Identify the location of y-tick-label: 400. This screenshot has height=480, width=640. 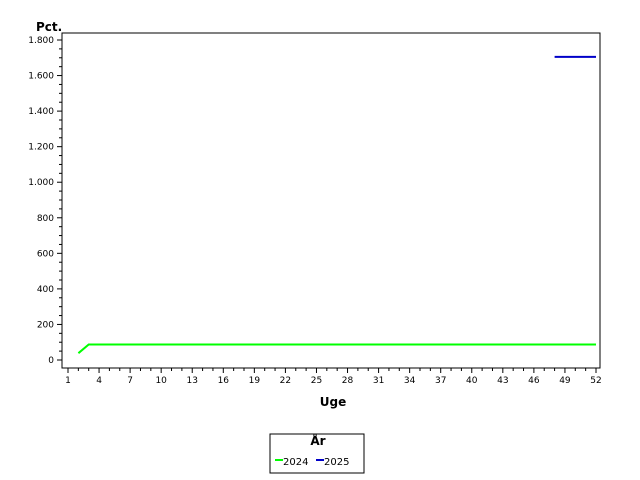
(45, 290).